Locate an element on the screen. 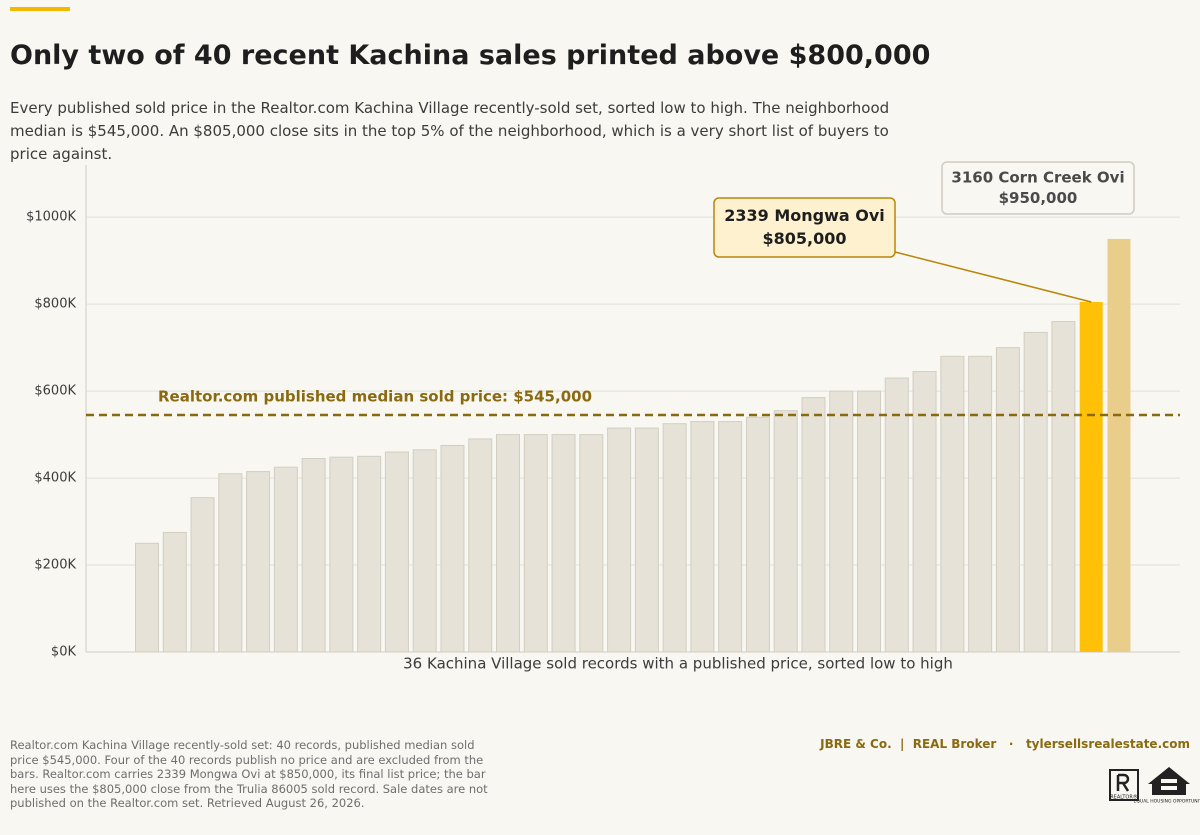  logo-text: EQUAL HOUSING OPPORTUNITY is located at coordinates (1167, 802).